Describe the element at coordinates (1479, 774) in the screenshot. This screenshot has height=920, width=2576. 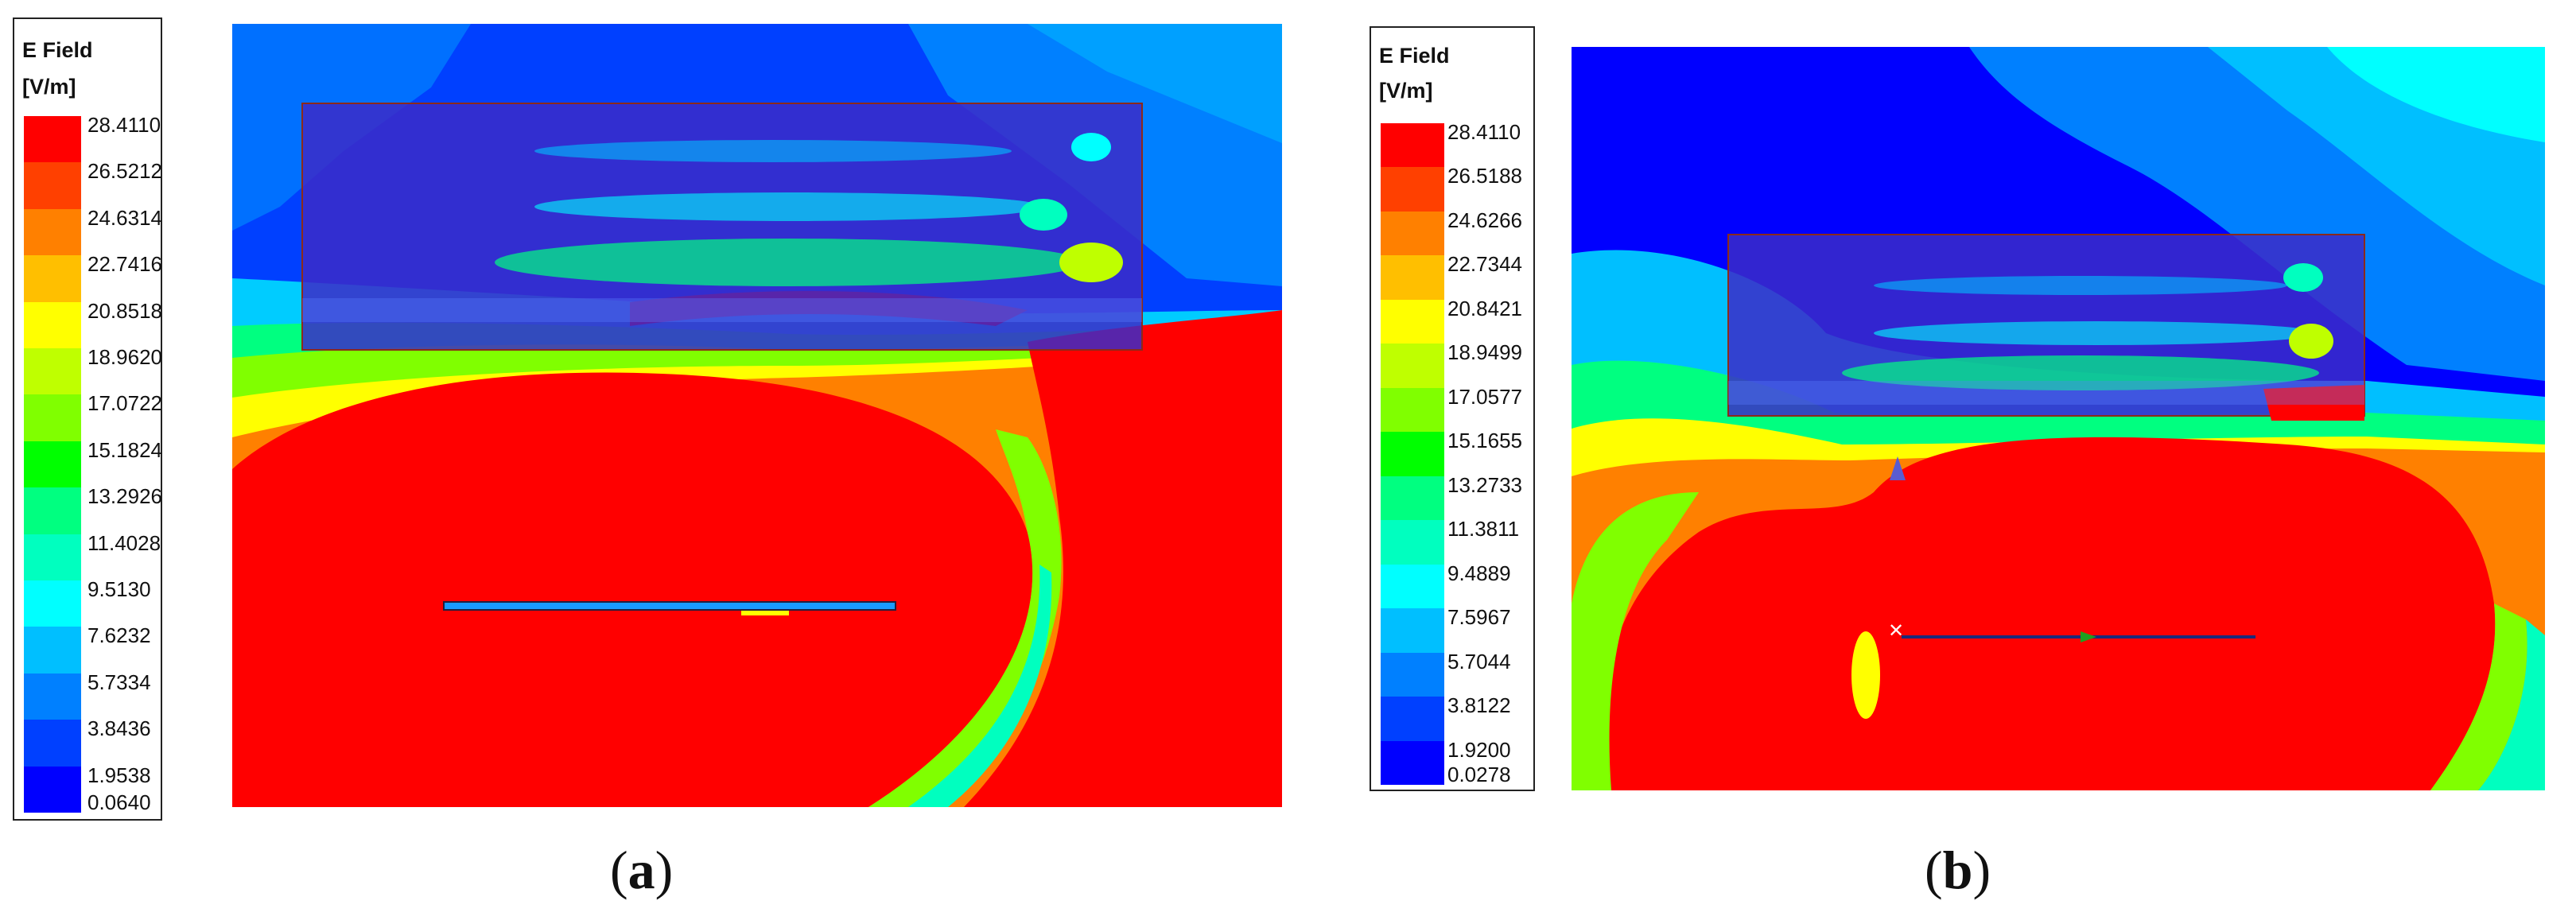
I see `legend-value-label: 0.0278` at that location.